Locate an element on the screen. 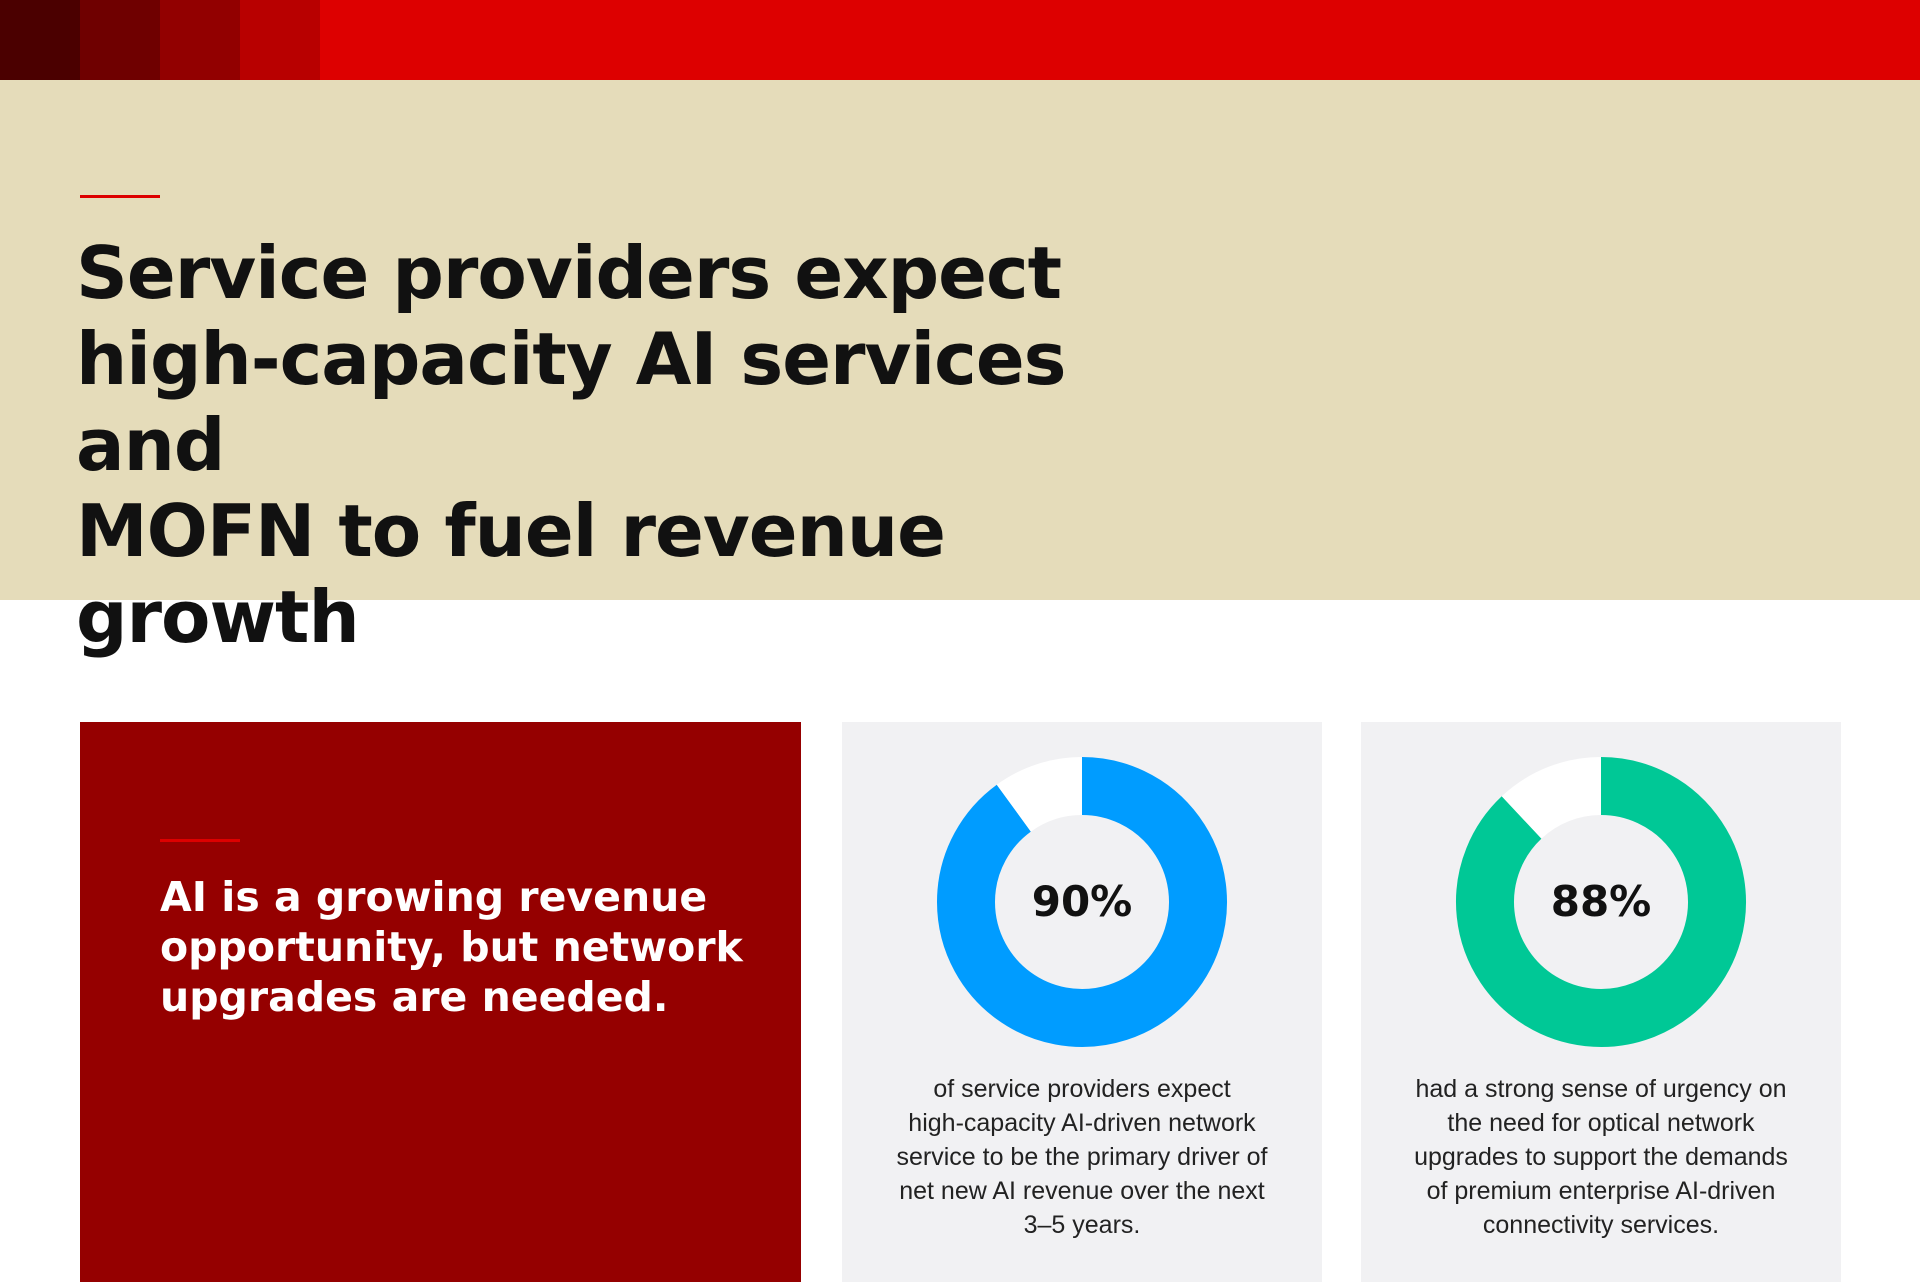 Image resolution: width=1920 pixels, height=1282 pixels. intro-accent-line is located at coordinates (200, 840).